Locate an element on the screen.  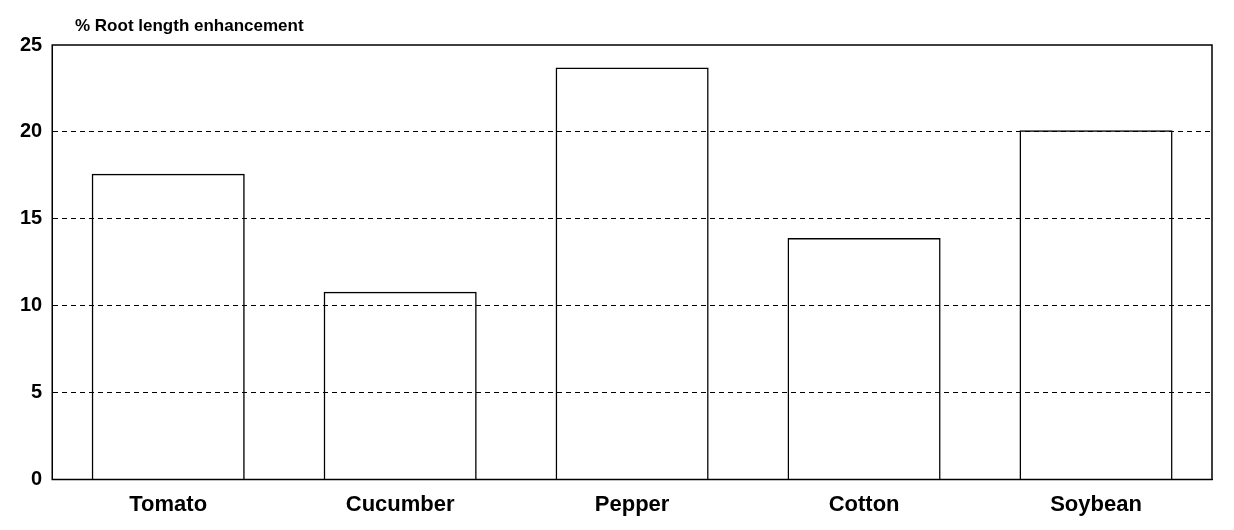
x-tick-label: Cotton is located at coordinates (864, 503).